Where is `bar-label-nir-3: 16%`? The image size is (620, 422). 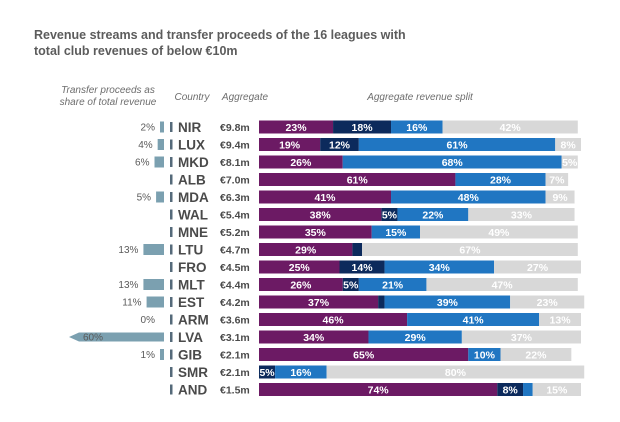
bar-label-nir-3: 16% is located at coordinates (417, 128).